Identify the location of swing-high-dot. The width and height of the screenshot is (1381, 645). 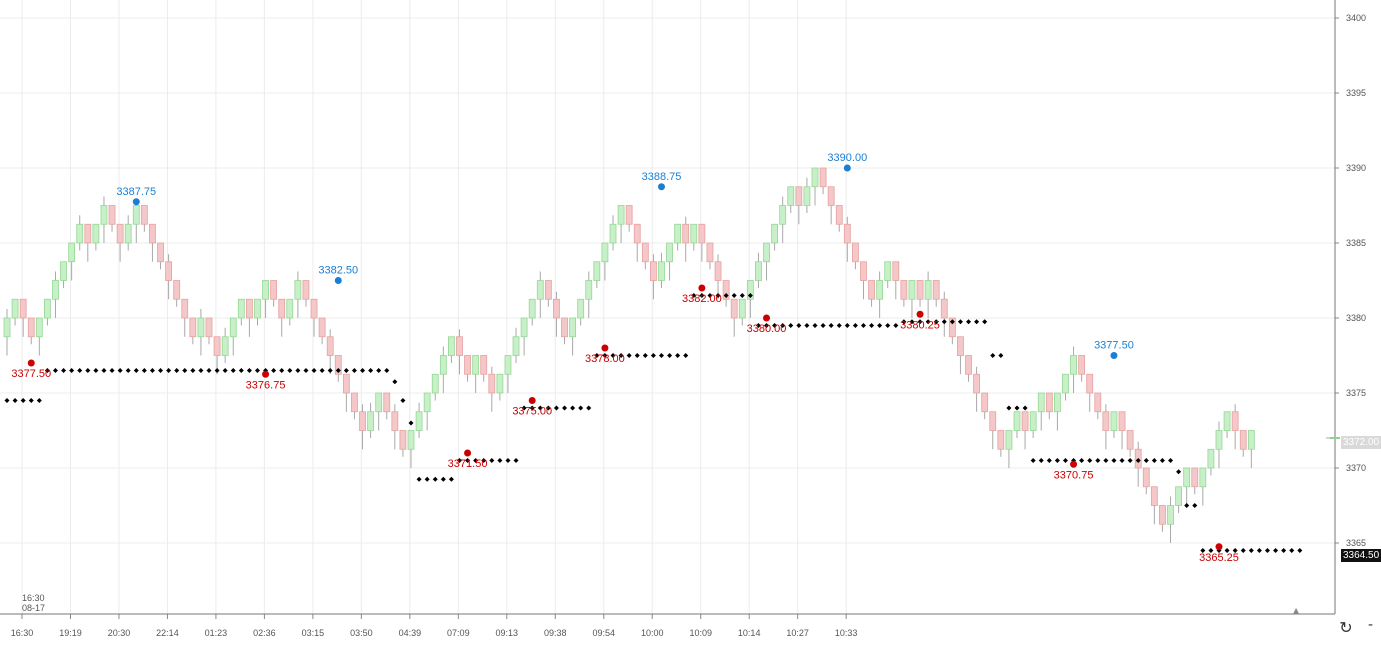
(338, 280).